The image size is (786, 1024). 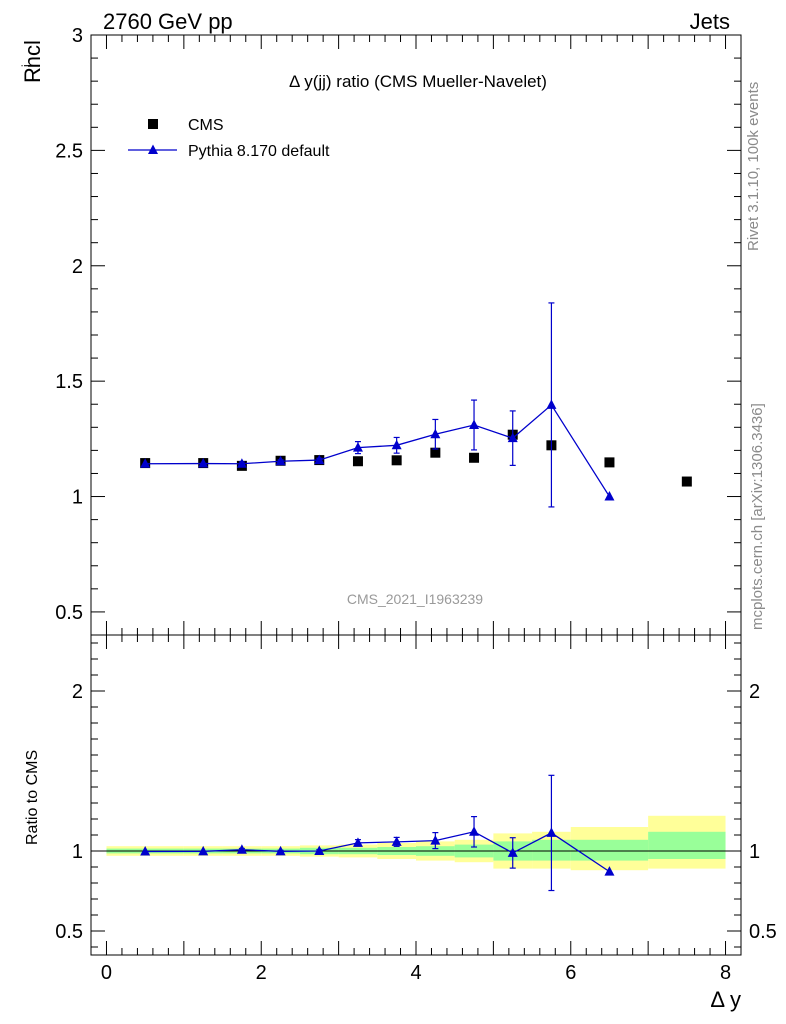 I want to click on ratio-y-tick-label-right: 2, so click(x=754, y=692).